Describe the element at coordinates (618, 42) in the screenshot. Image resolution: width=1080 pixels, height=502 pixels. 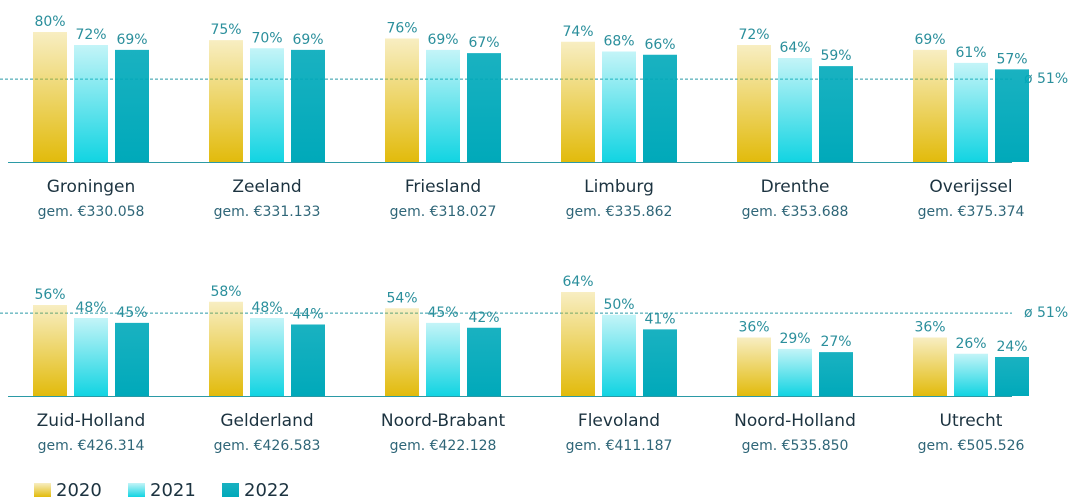
I see `value-label: 68%` at that location.